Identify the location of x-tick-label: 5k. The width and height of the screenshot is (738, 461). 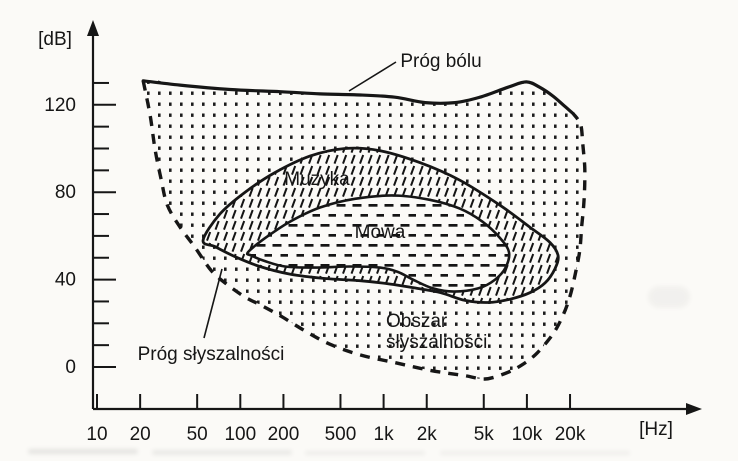
(484, 434).